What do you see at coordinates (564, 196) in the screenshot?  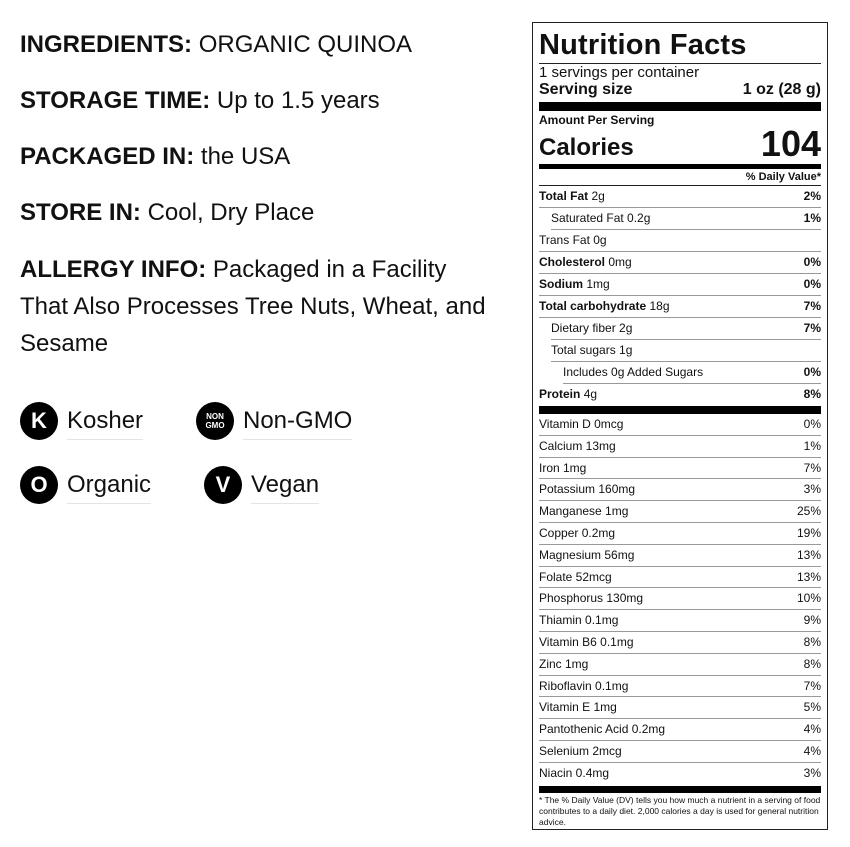 I see `nutrient-label: Total Fat` at bounding box center [564, 196].